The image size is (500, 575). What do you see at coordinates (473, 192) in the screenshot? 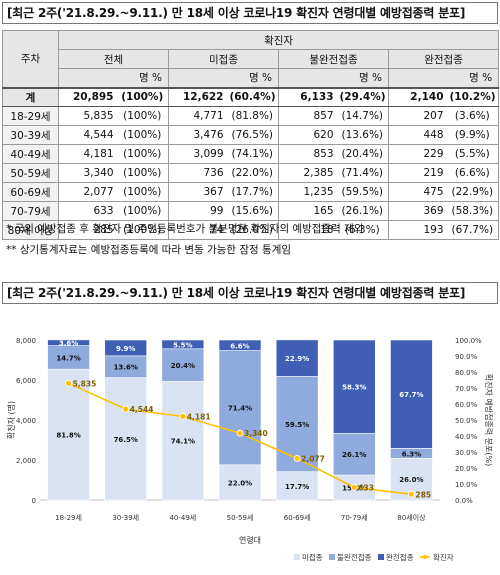
I see `cell-percent: (22.9%)` at bounding box center [473, 192].